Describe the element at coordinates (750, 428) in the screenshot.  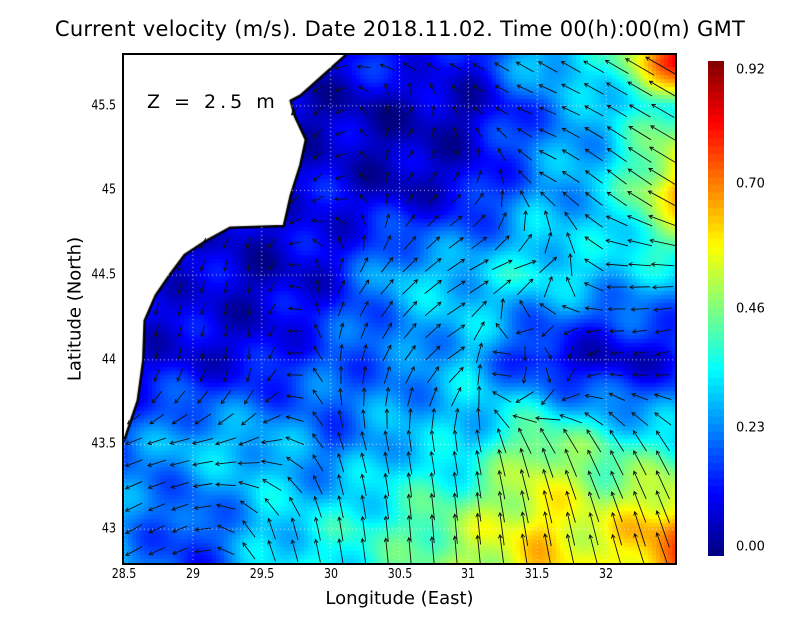
I see `colorbar-tick-label: 0.23` at that location.